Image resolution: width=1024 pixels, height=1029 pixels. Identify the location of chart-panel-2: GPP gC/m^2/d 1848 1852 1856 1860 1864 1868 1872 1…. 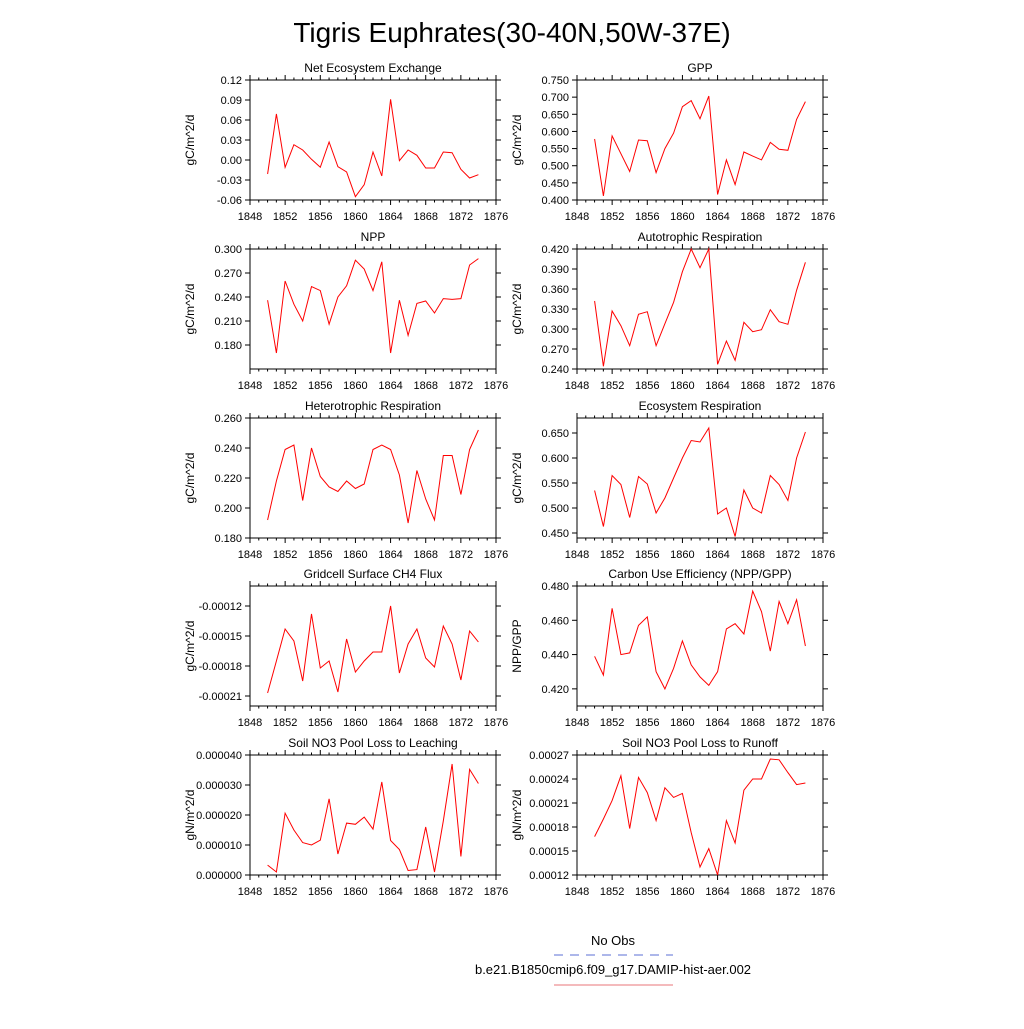
(672, 142).